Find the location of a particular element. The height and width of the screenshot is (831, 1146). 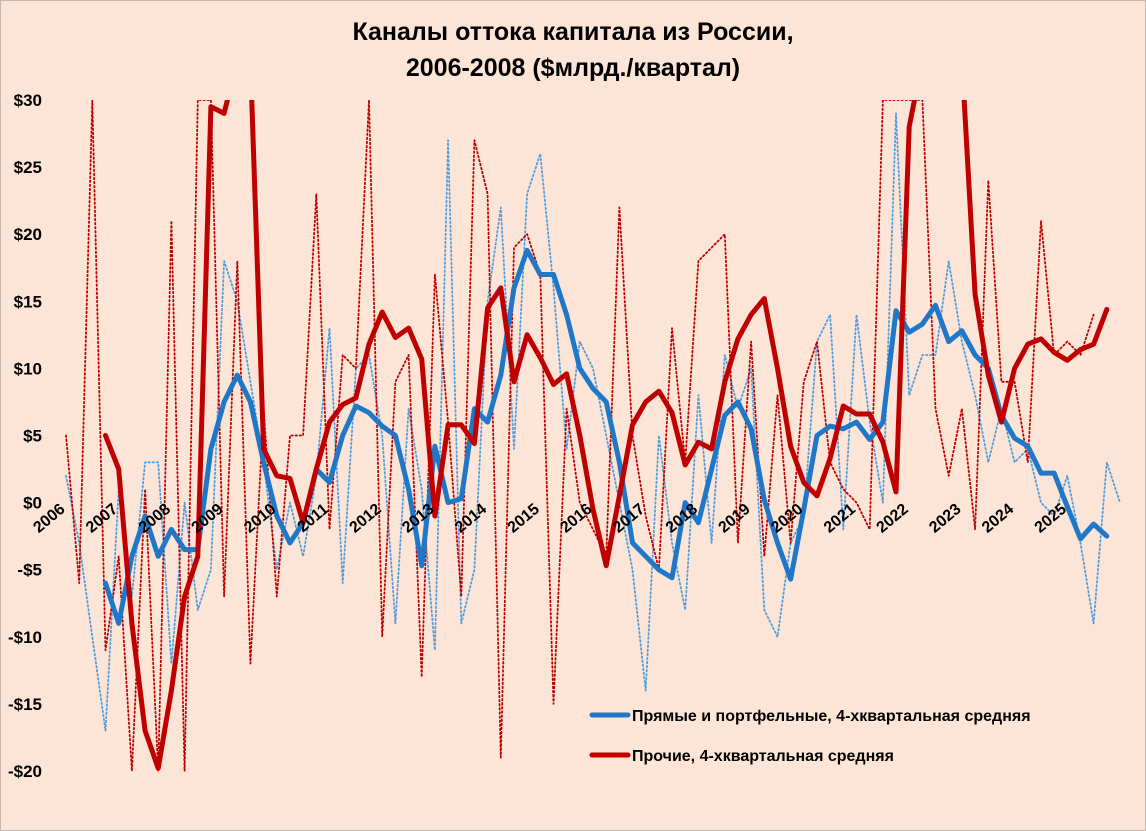

y-tick-label: -$10 is located at coordinates (25, 637).